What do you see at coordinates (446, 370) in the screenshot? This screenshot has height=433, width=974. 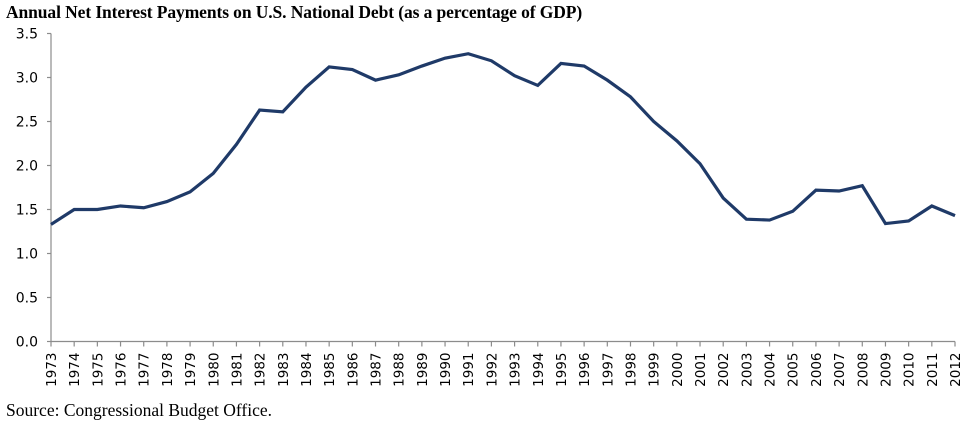 I see `x-tick-label: 1990` at bounding box center [446, 370].